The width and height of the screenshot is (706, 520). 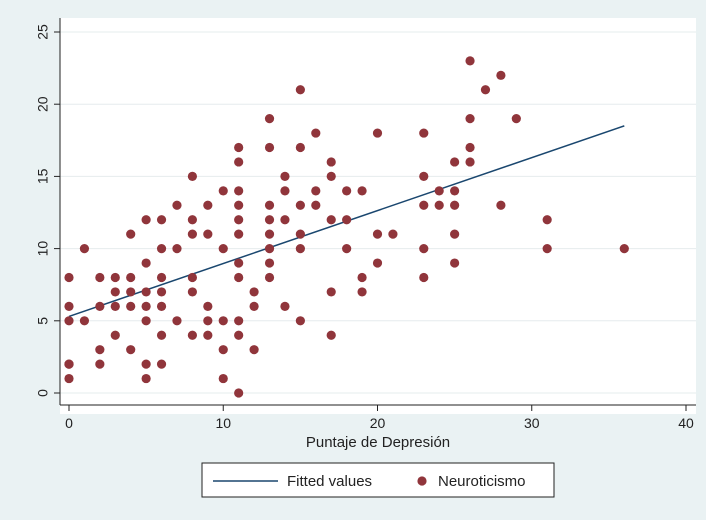 I want to click on x-tick-label: 20, so click(x=378, y=423).